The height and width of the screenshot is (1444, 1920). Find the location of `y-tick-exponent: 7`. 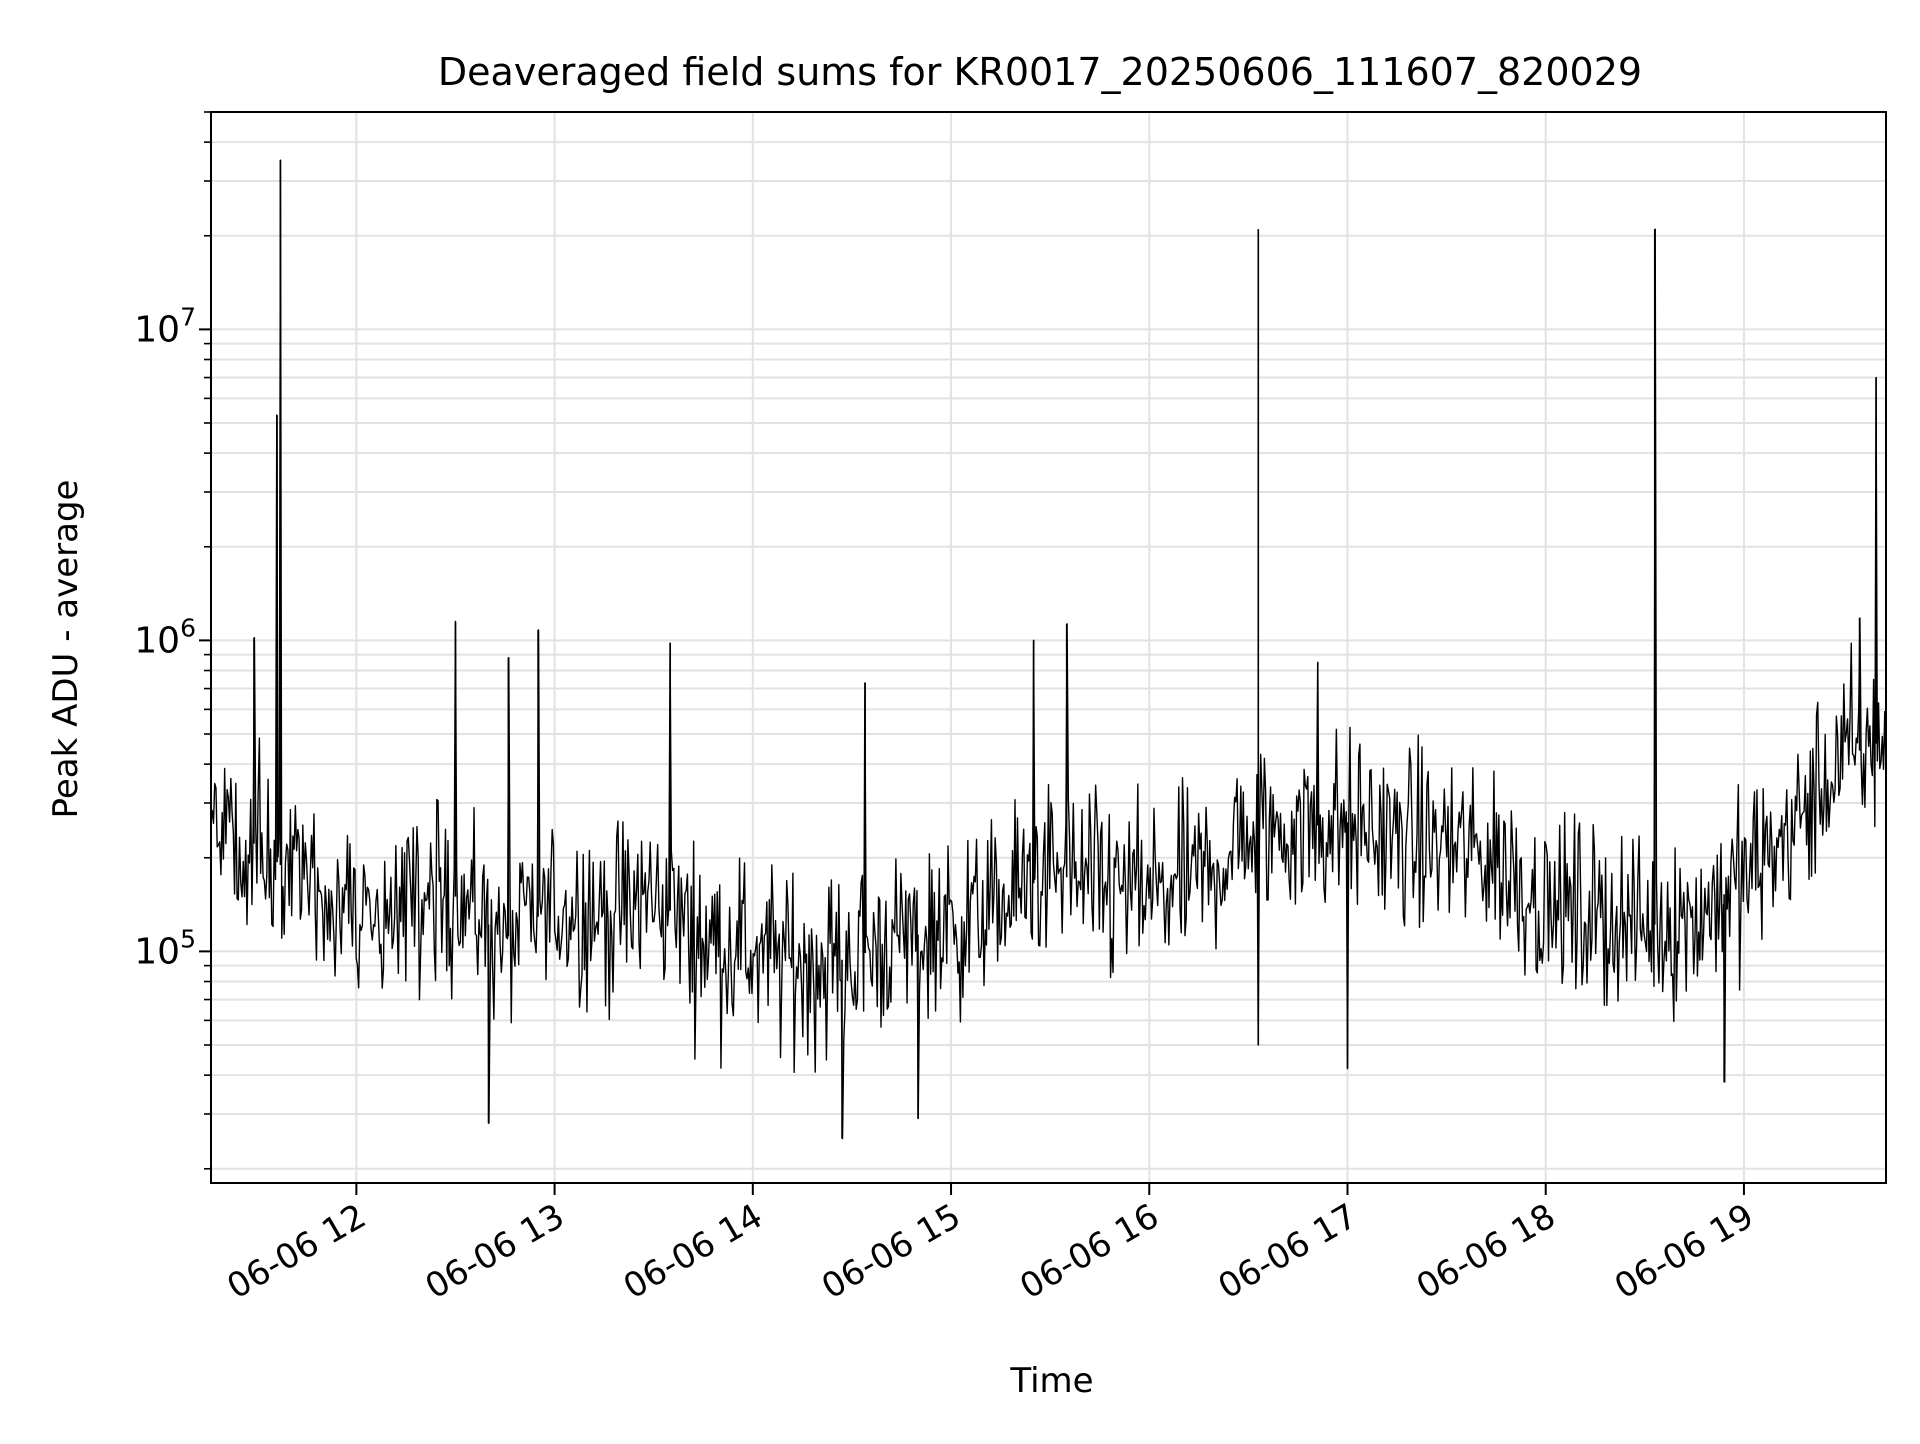

y-tick-exponent: 7 is located at coordinates (188, 316).